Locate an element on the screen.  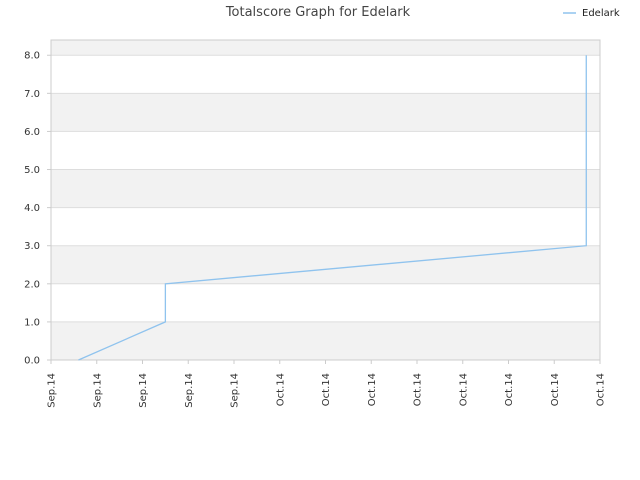
y-tick-label: 7.0 is located at coordinates (32, 94).